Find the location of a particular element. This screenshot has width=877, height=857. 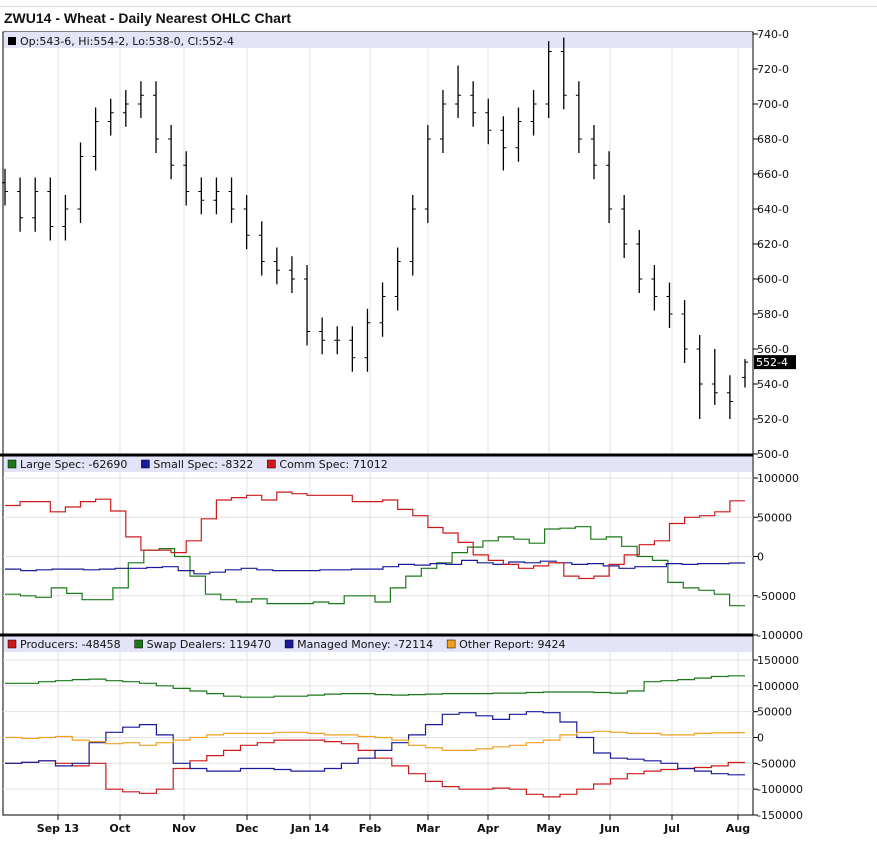

x-tick-label: Jun is located at coordinates (609, 828).